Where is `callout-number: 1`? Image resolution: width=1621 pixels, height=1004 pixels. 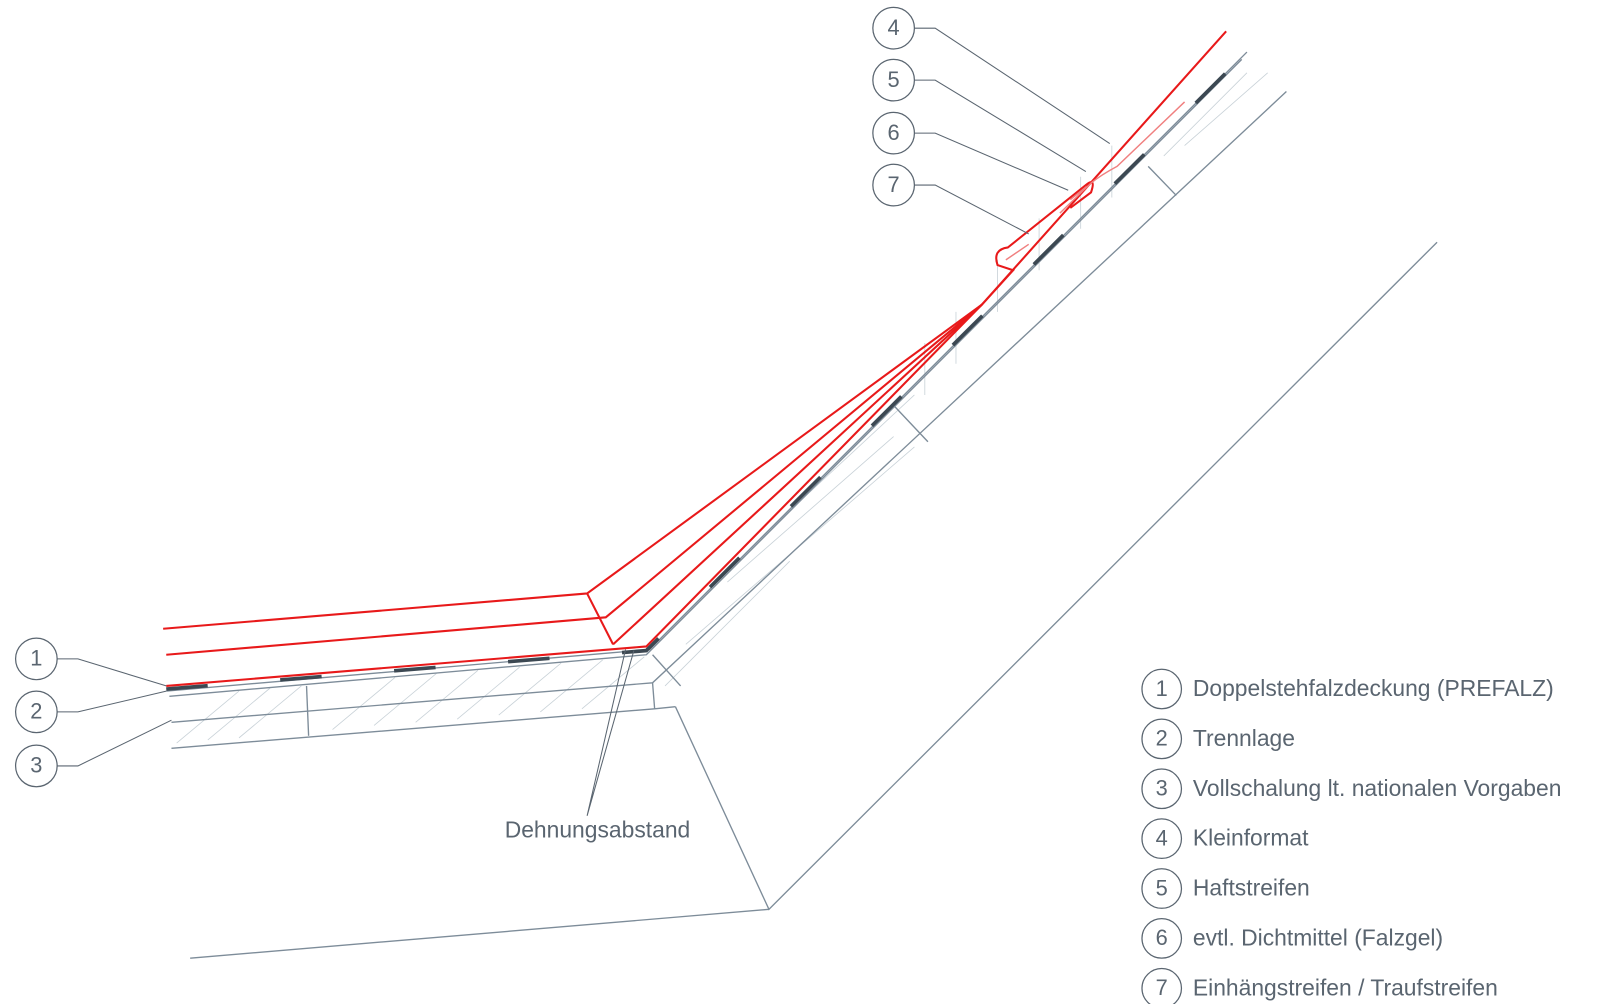
callout-number: 1 is located at coordinates (36, 658).